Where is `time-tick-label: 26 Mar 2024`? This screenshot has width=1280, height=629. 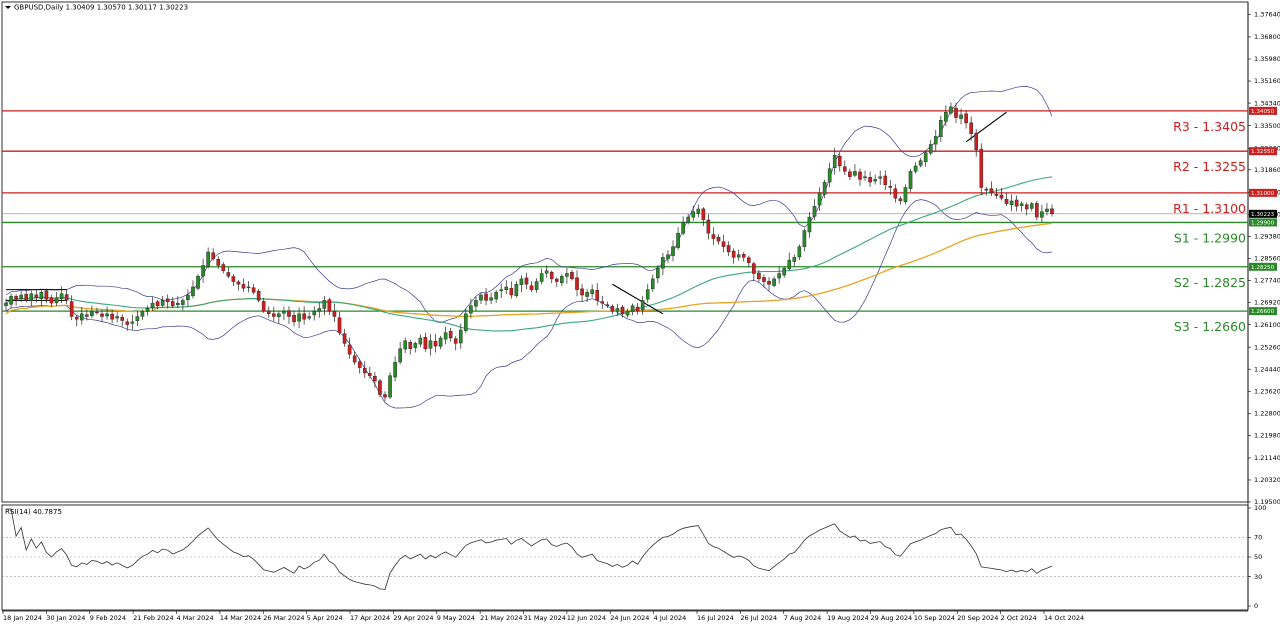
time-tick-label: 26 Mar 2024 is located at coordinates (283, 618).